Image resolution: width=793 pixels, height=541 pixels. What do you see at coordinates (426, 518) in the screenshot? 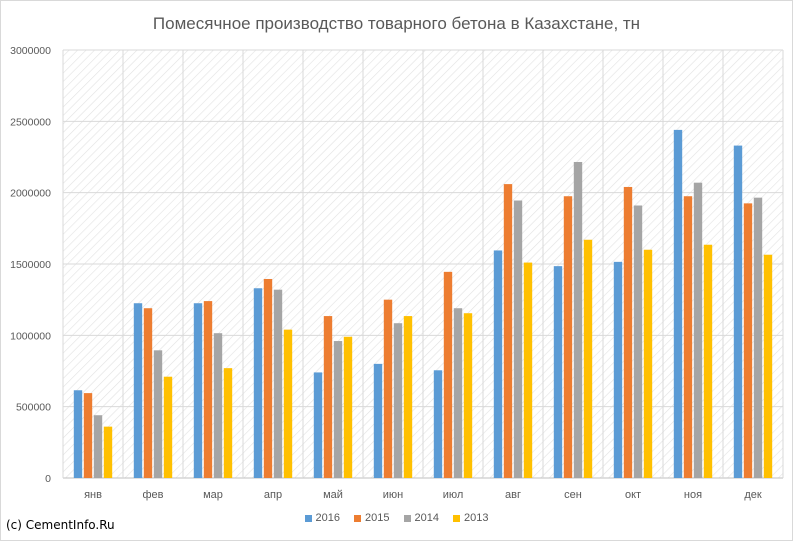
I see `legend-label: 2014` at bounding box center [426, 518].